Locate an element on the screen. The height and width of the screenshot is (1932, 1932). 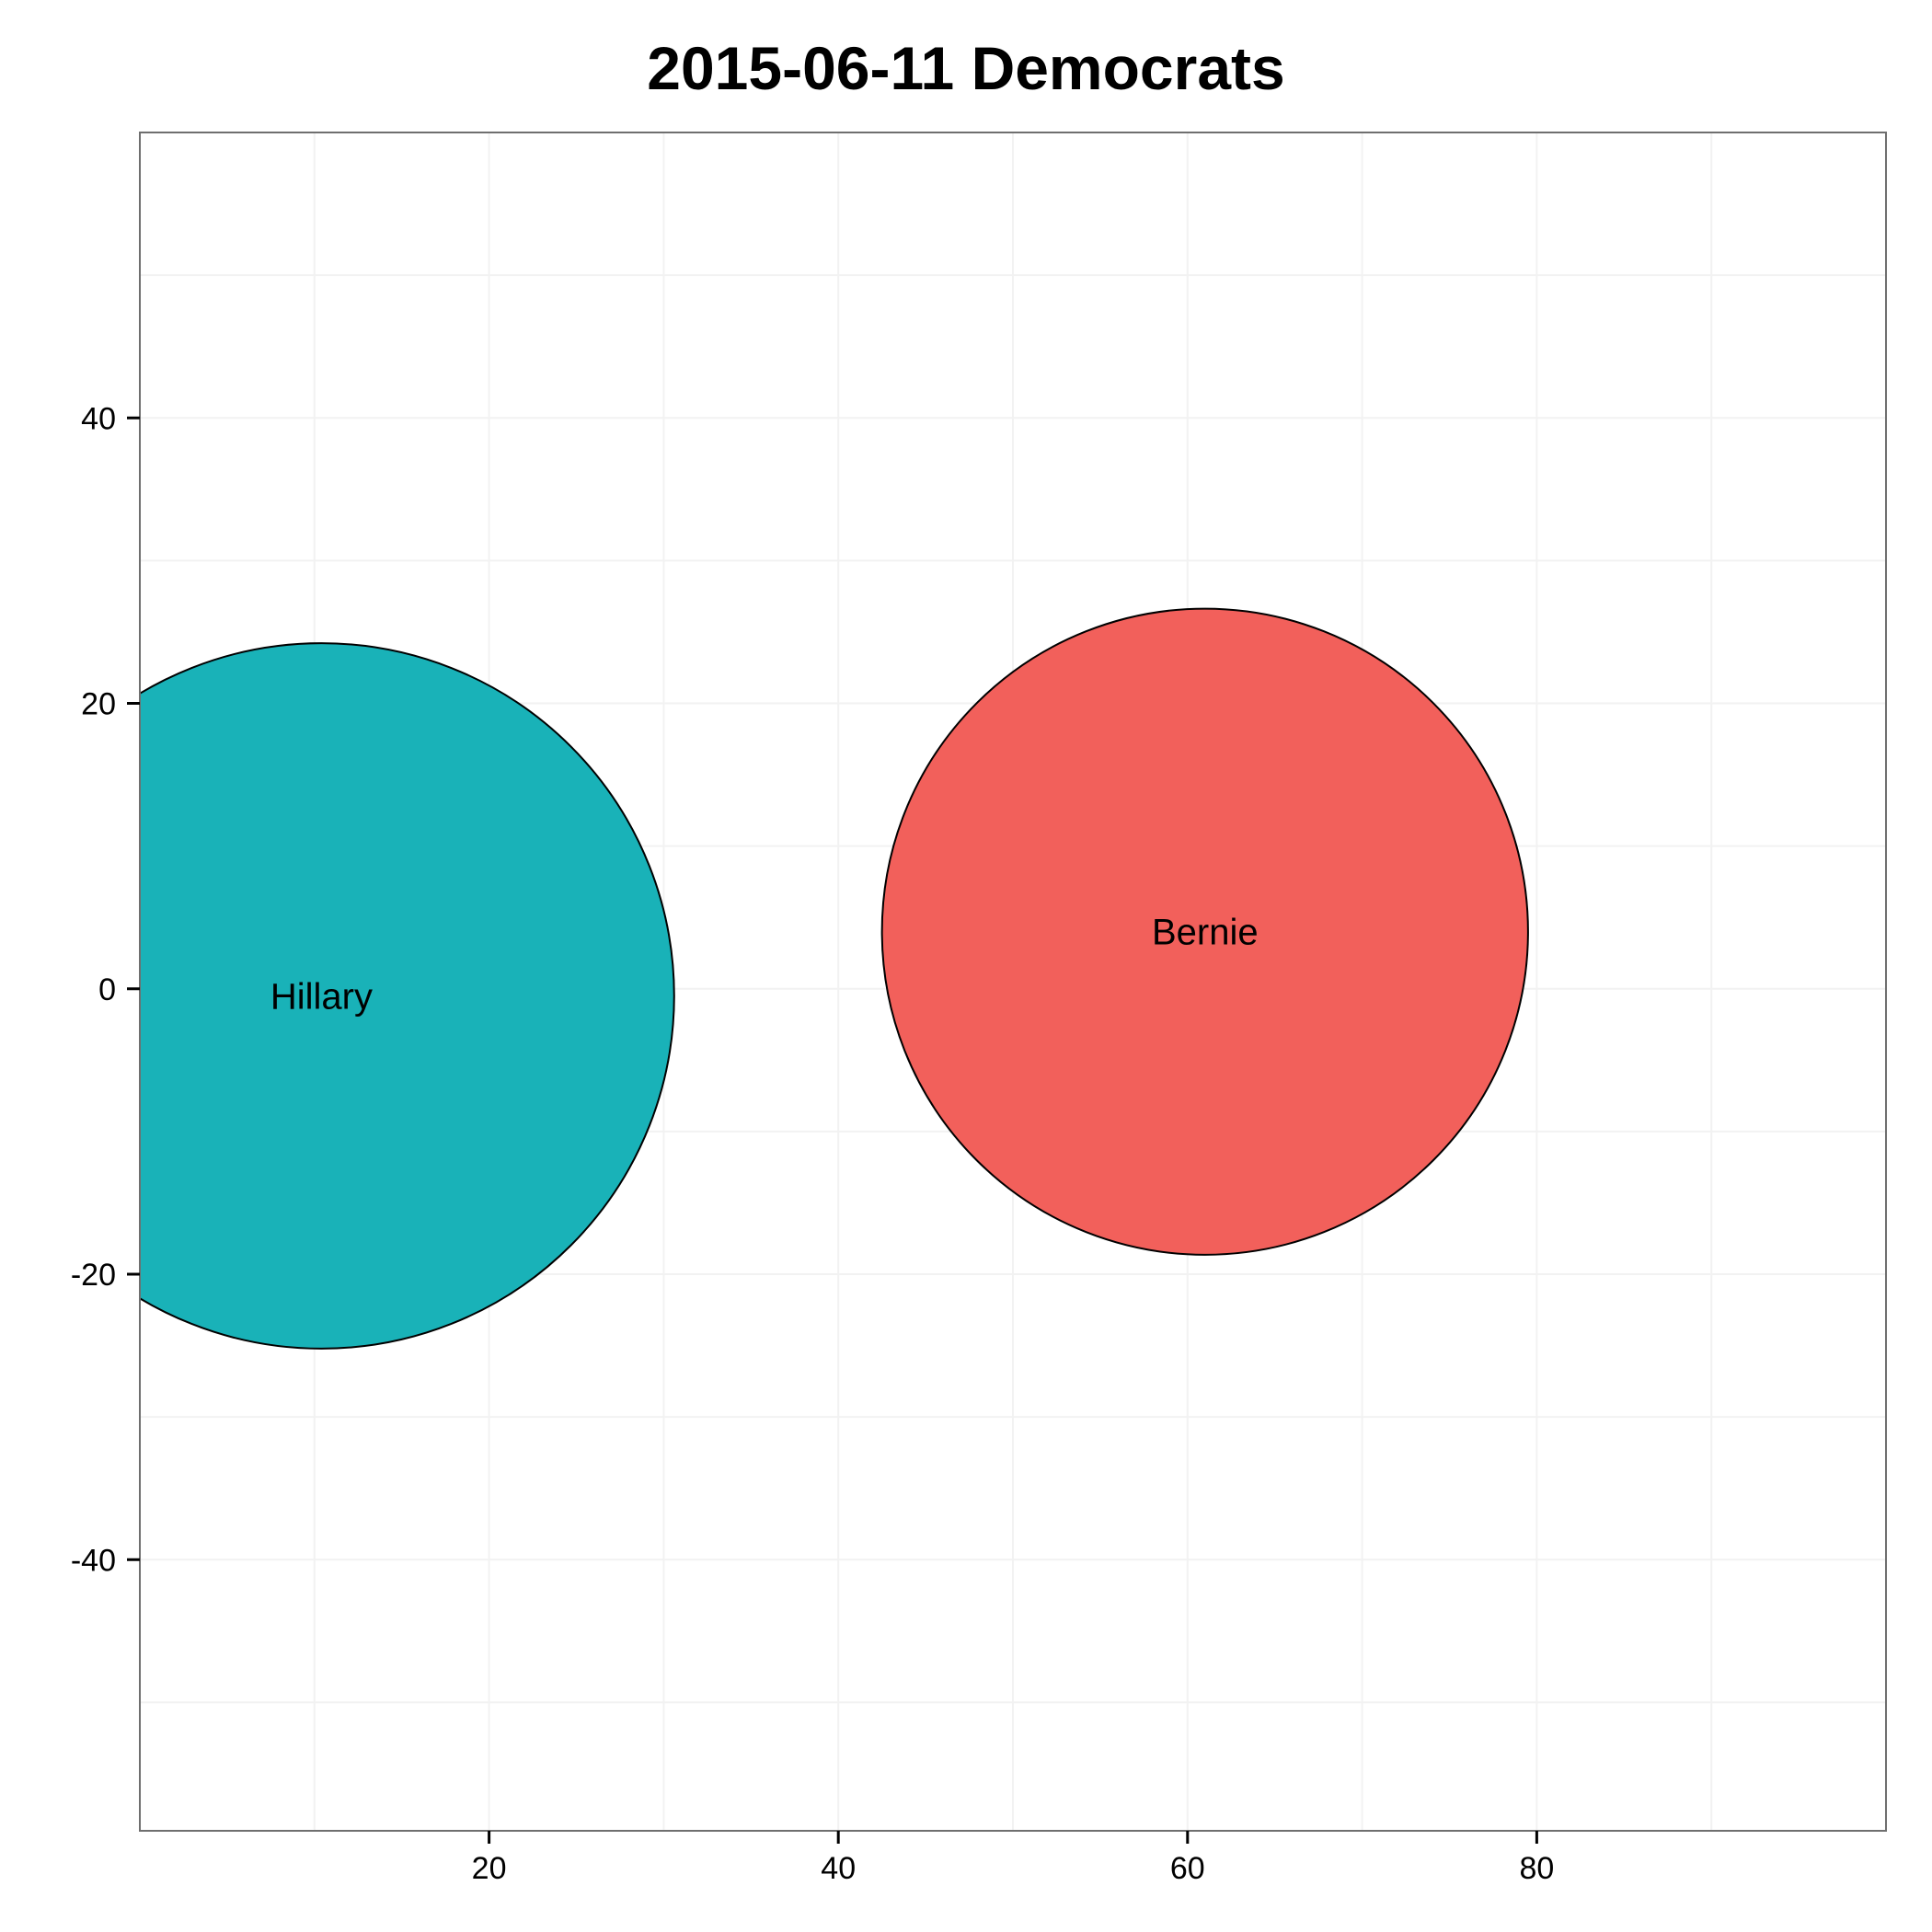
y-axis: -40 -20 0 20 40 is located at coordinates (105, 989).